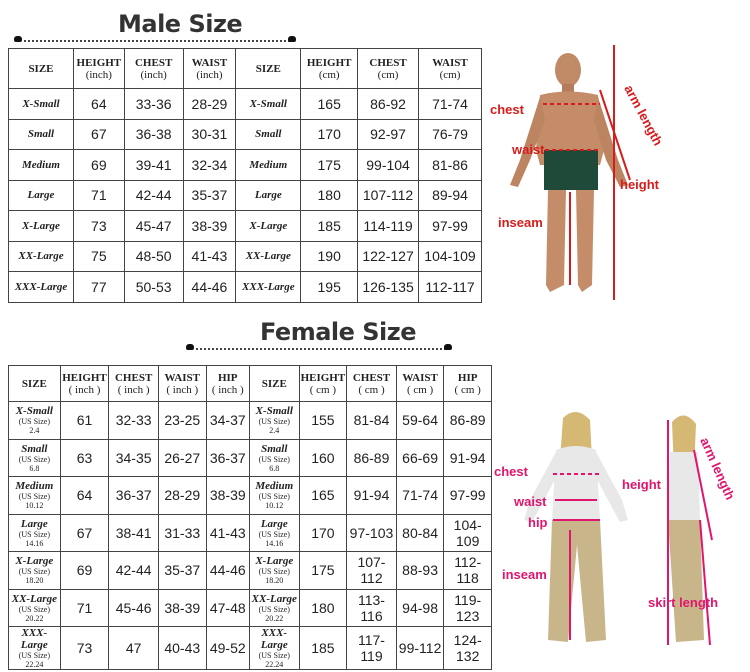 This screenshot has height=672, width=750. What do you see at coordinates (41, 287) in the screenshot?
I see `size-cell: XXX-Large` at bounding box center [41, 287].